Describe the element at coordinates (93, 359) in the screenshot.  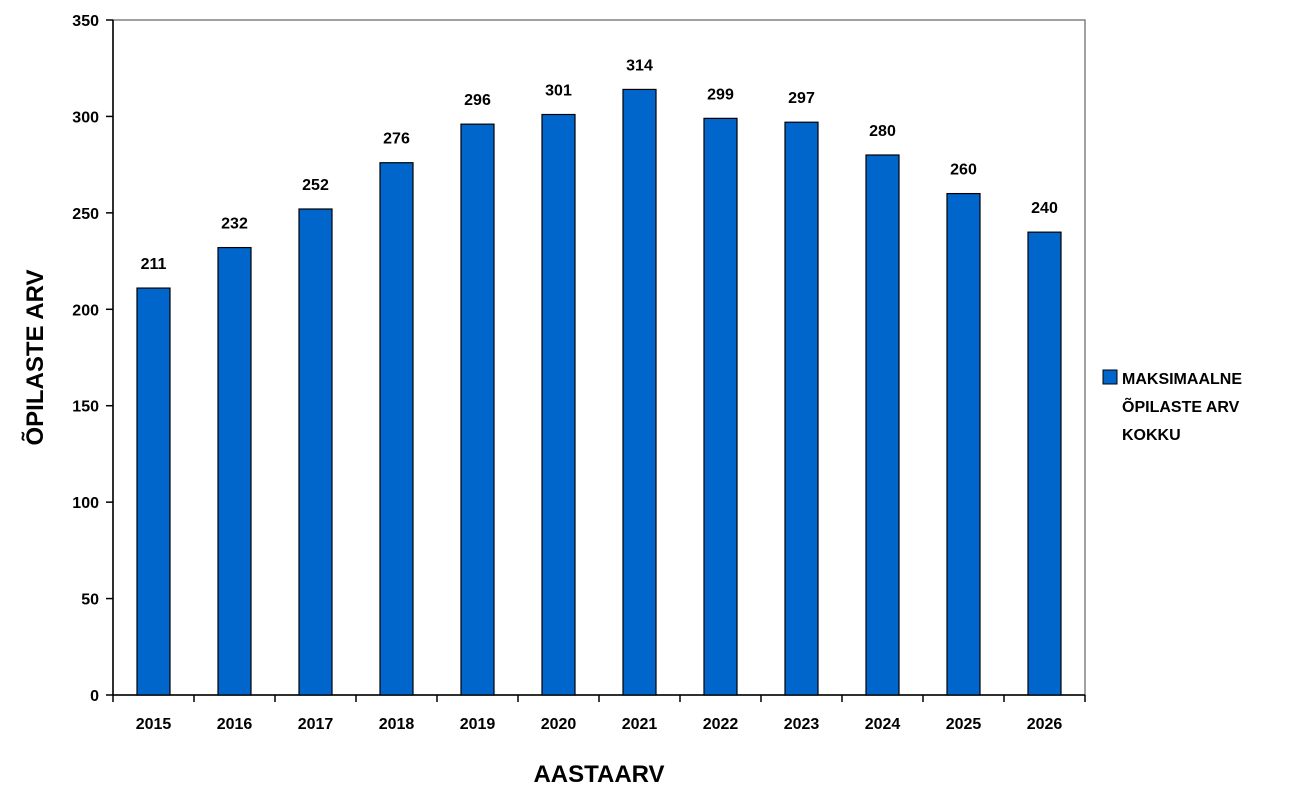
I see `y-axis: 0 50 100 150 200 250 300 350` at that location.